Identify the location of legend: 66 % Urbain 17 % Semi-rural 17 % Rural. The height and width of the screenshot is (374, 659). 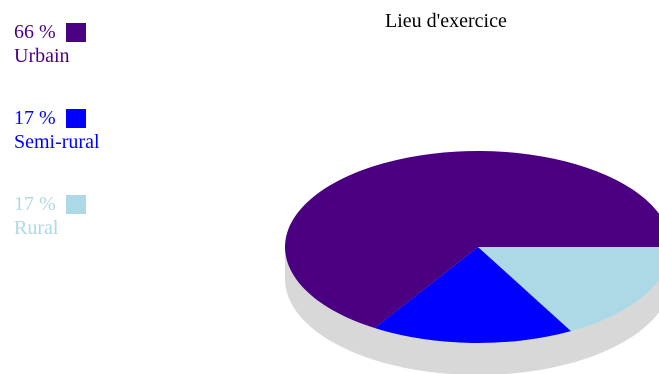
(57, 149).